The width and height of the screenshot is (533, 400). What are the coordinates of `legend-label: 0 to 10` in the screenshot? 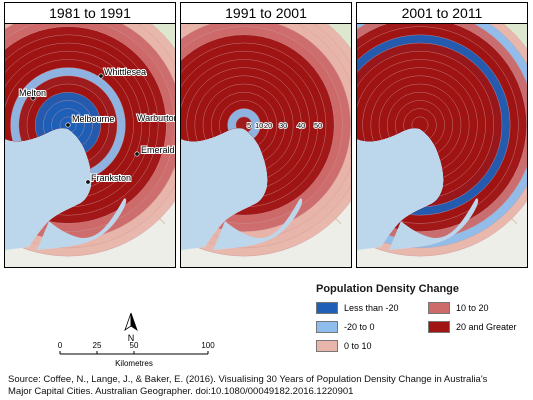 It's located at (358, 346).